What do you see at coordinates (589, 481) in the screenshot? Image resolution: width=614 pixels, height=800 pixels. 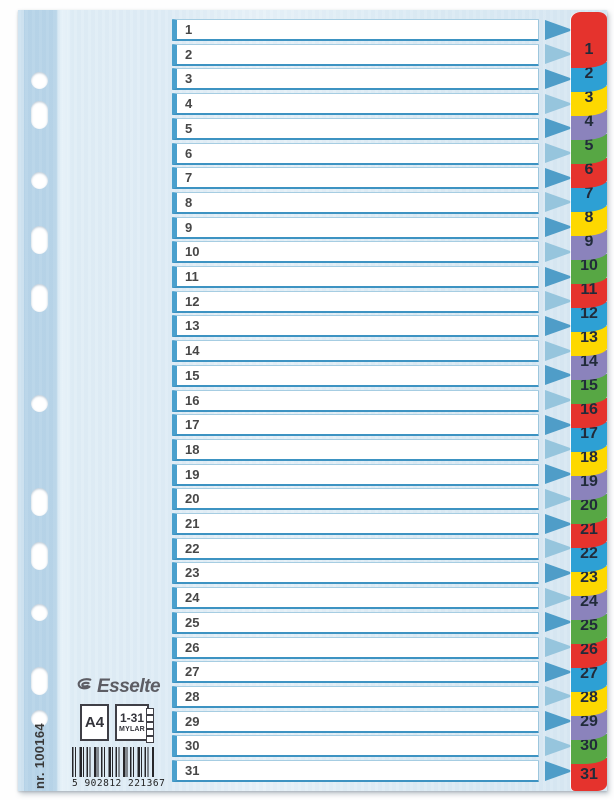 I see `tab-number: 19` at bounding box center [589, 481].